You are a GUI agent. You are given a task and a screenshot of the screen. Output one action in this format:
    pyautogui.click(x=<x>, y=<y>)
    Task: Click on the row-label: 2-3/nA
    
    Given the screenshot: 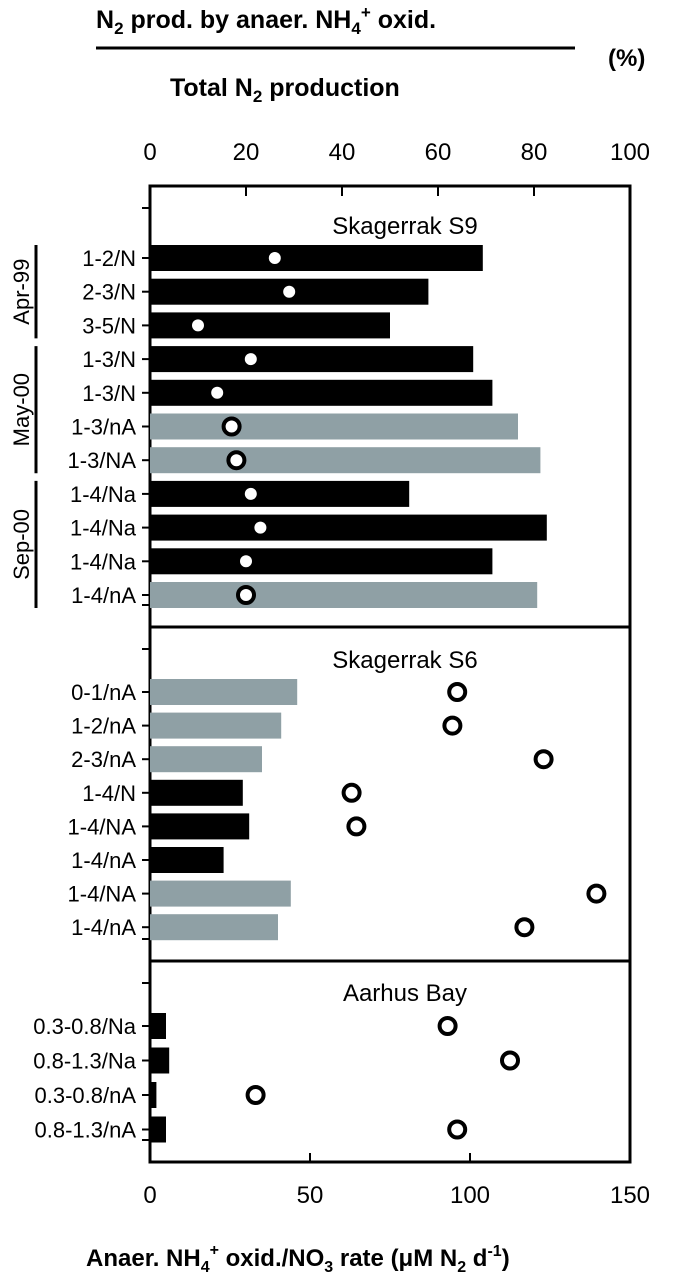 What is the action you would take?
    pyautogui.click(x=103, y=759)
    